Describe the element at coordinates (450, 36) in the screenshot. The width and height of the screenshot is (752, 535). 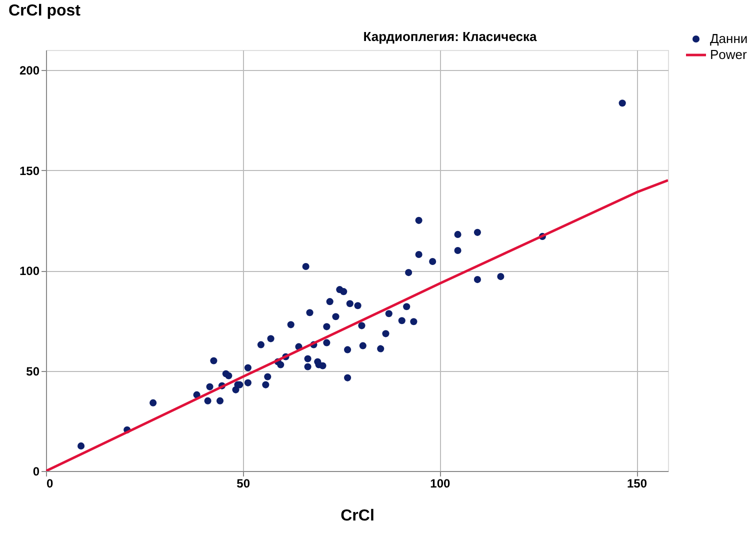
I see `chart-title: Кардиоплегия: Класическа` at that location.